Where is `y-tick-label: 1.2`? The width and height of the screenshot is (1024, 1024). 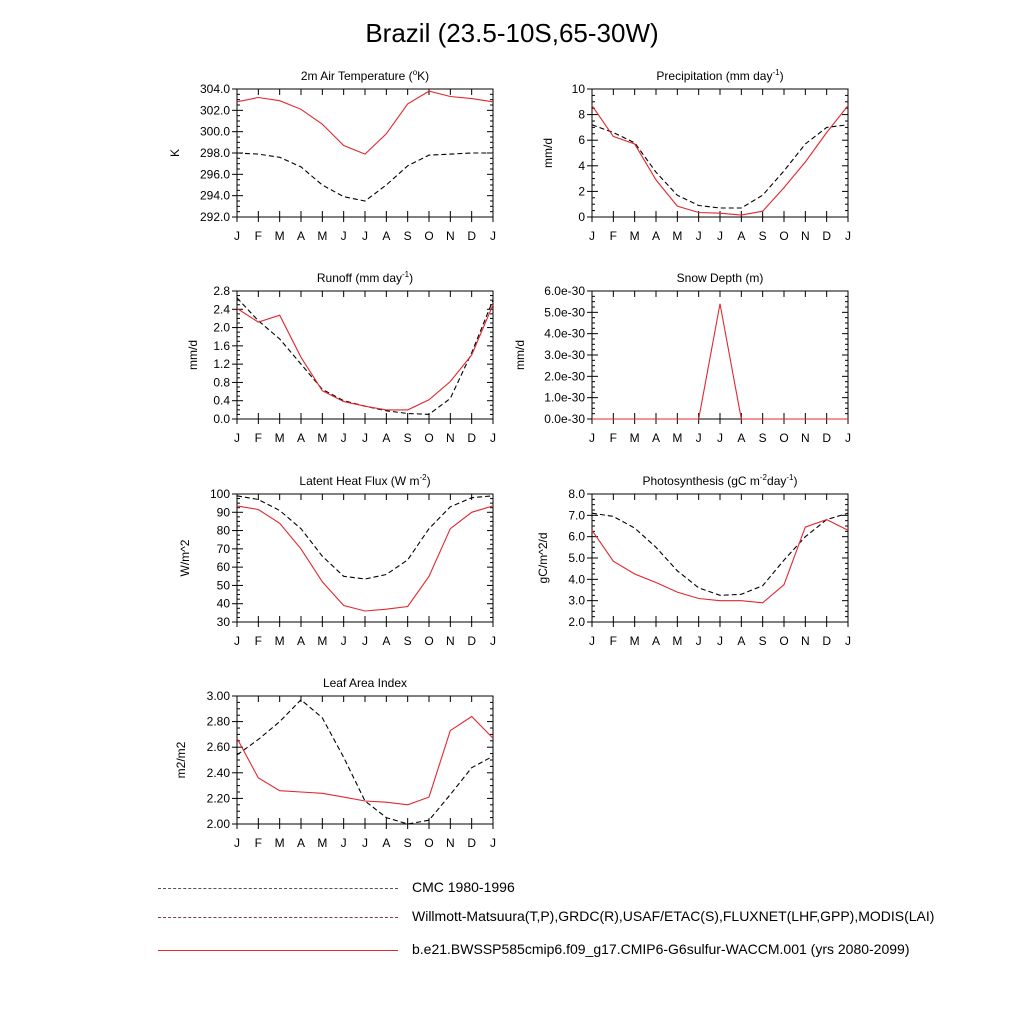 y-tick-label: 1.2 is located at coordinates (221, 364).